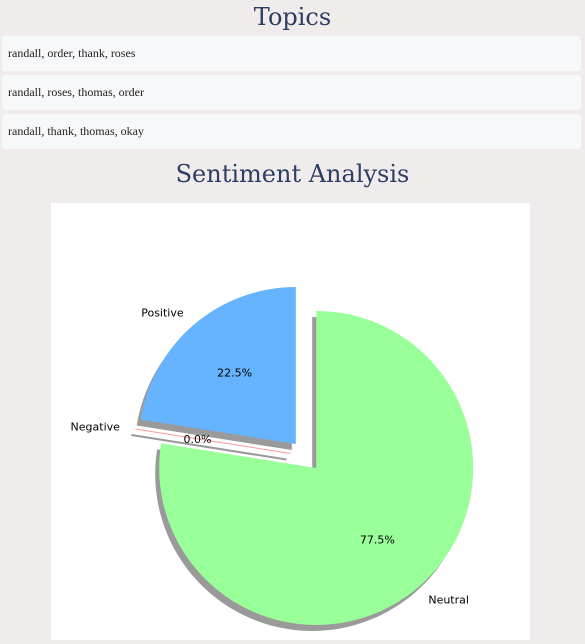  I want to click on pie-slice-negative, so click(213, 441).